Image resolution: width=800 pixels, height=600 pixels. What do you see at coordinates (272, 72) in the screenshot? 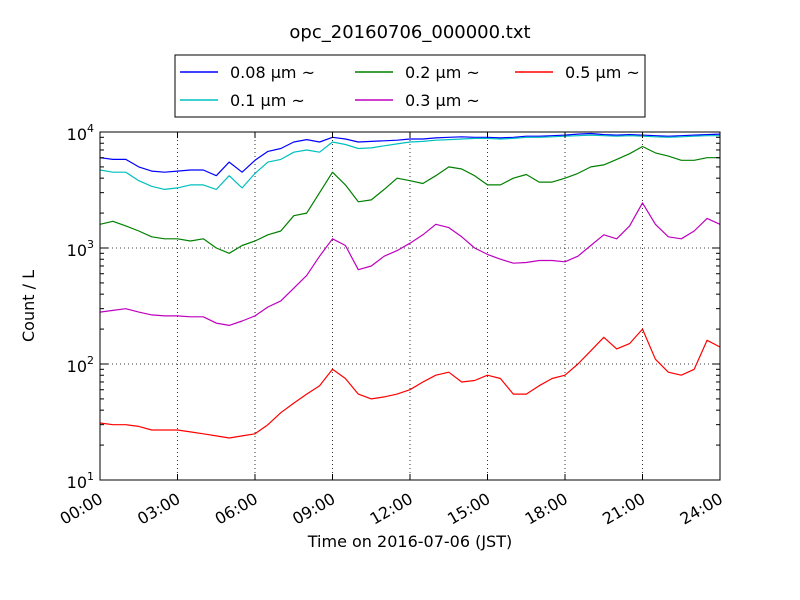
I see `legend-label: 0.08 μm ~` at bounding box center [272, 72].